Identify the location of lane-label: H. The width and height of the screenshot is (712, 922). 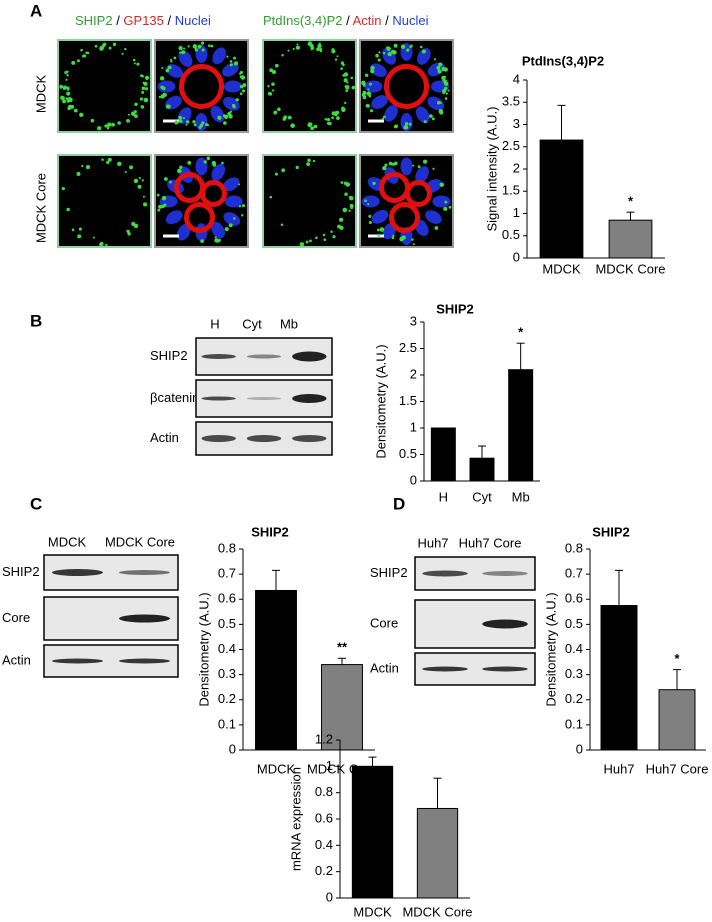
(214, 323).